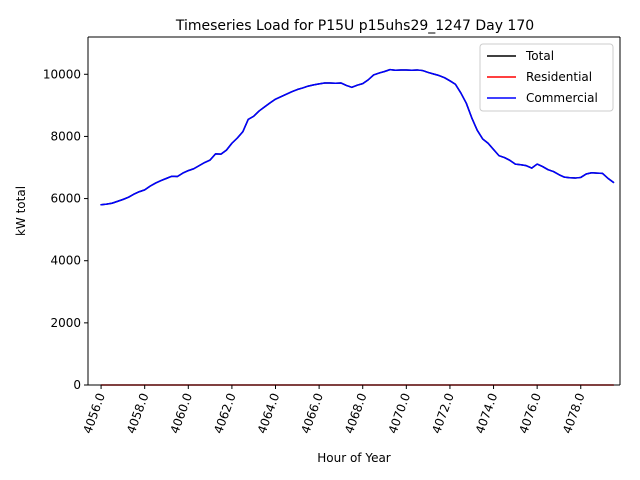 The width and height of the screenshot is (640, 480). What do you see at coordinates (65, 136) in the screenshot?
I see `y-tick-label: 8000` at bounding box center [65, 136].